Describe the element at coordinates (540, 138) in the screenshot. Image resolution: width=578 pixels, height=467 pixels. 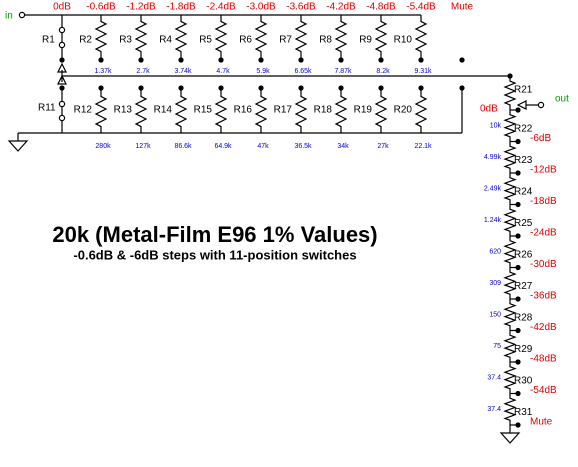
I see `step-label: -6dB` at that location.